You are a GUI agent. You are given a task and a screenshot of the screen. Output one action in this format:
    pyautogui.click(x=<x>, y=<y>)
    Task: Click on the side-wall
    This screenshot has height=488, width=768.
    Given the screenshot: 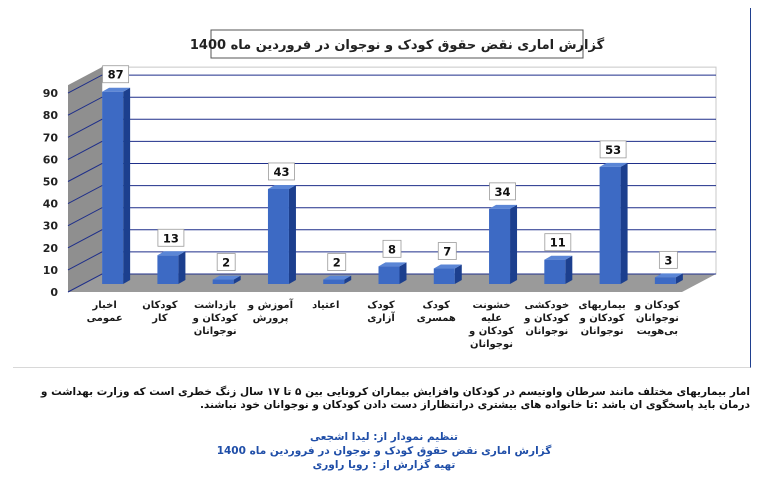 What is the action you would take?
    pyautogui.click(x=85, y=179)
    